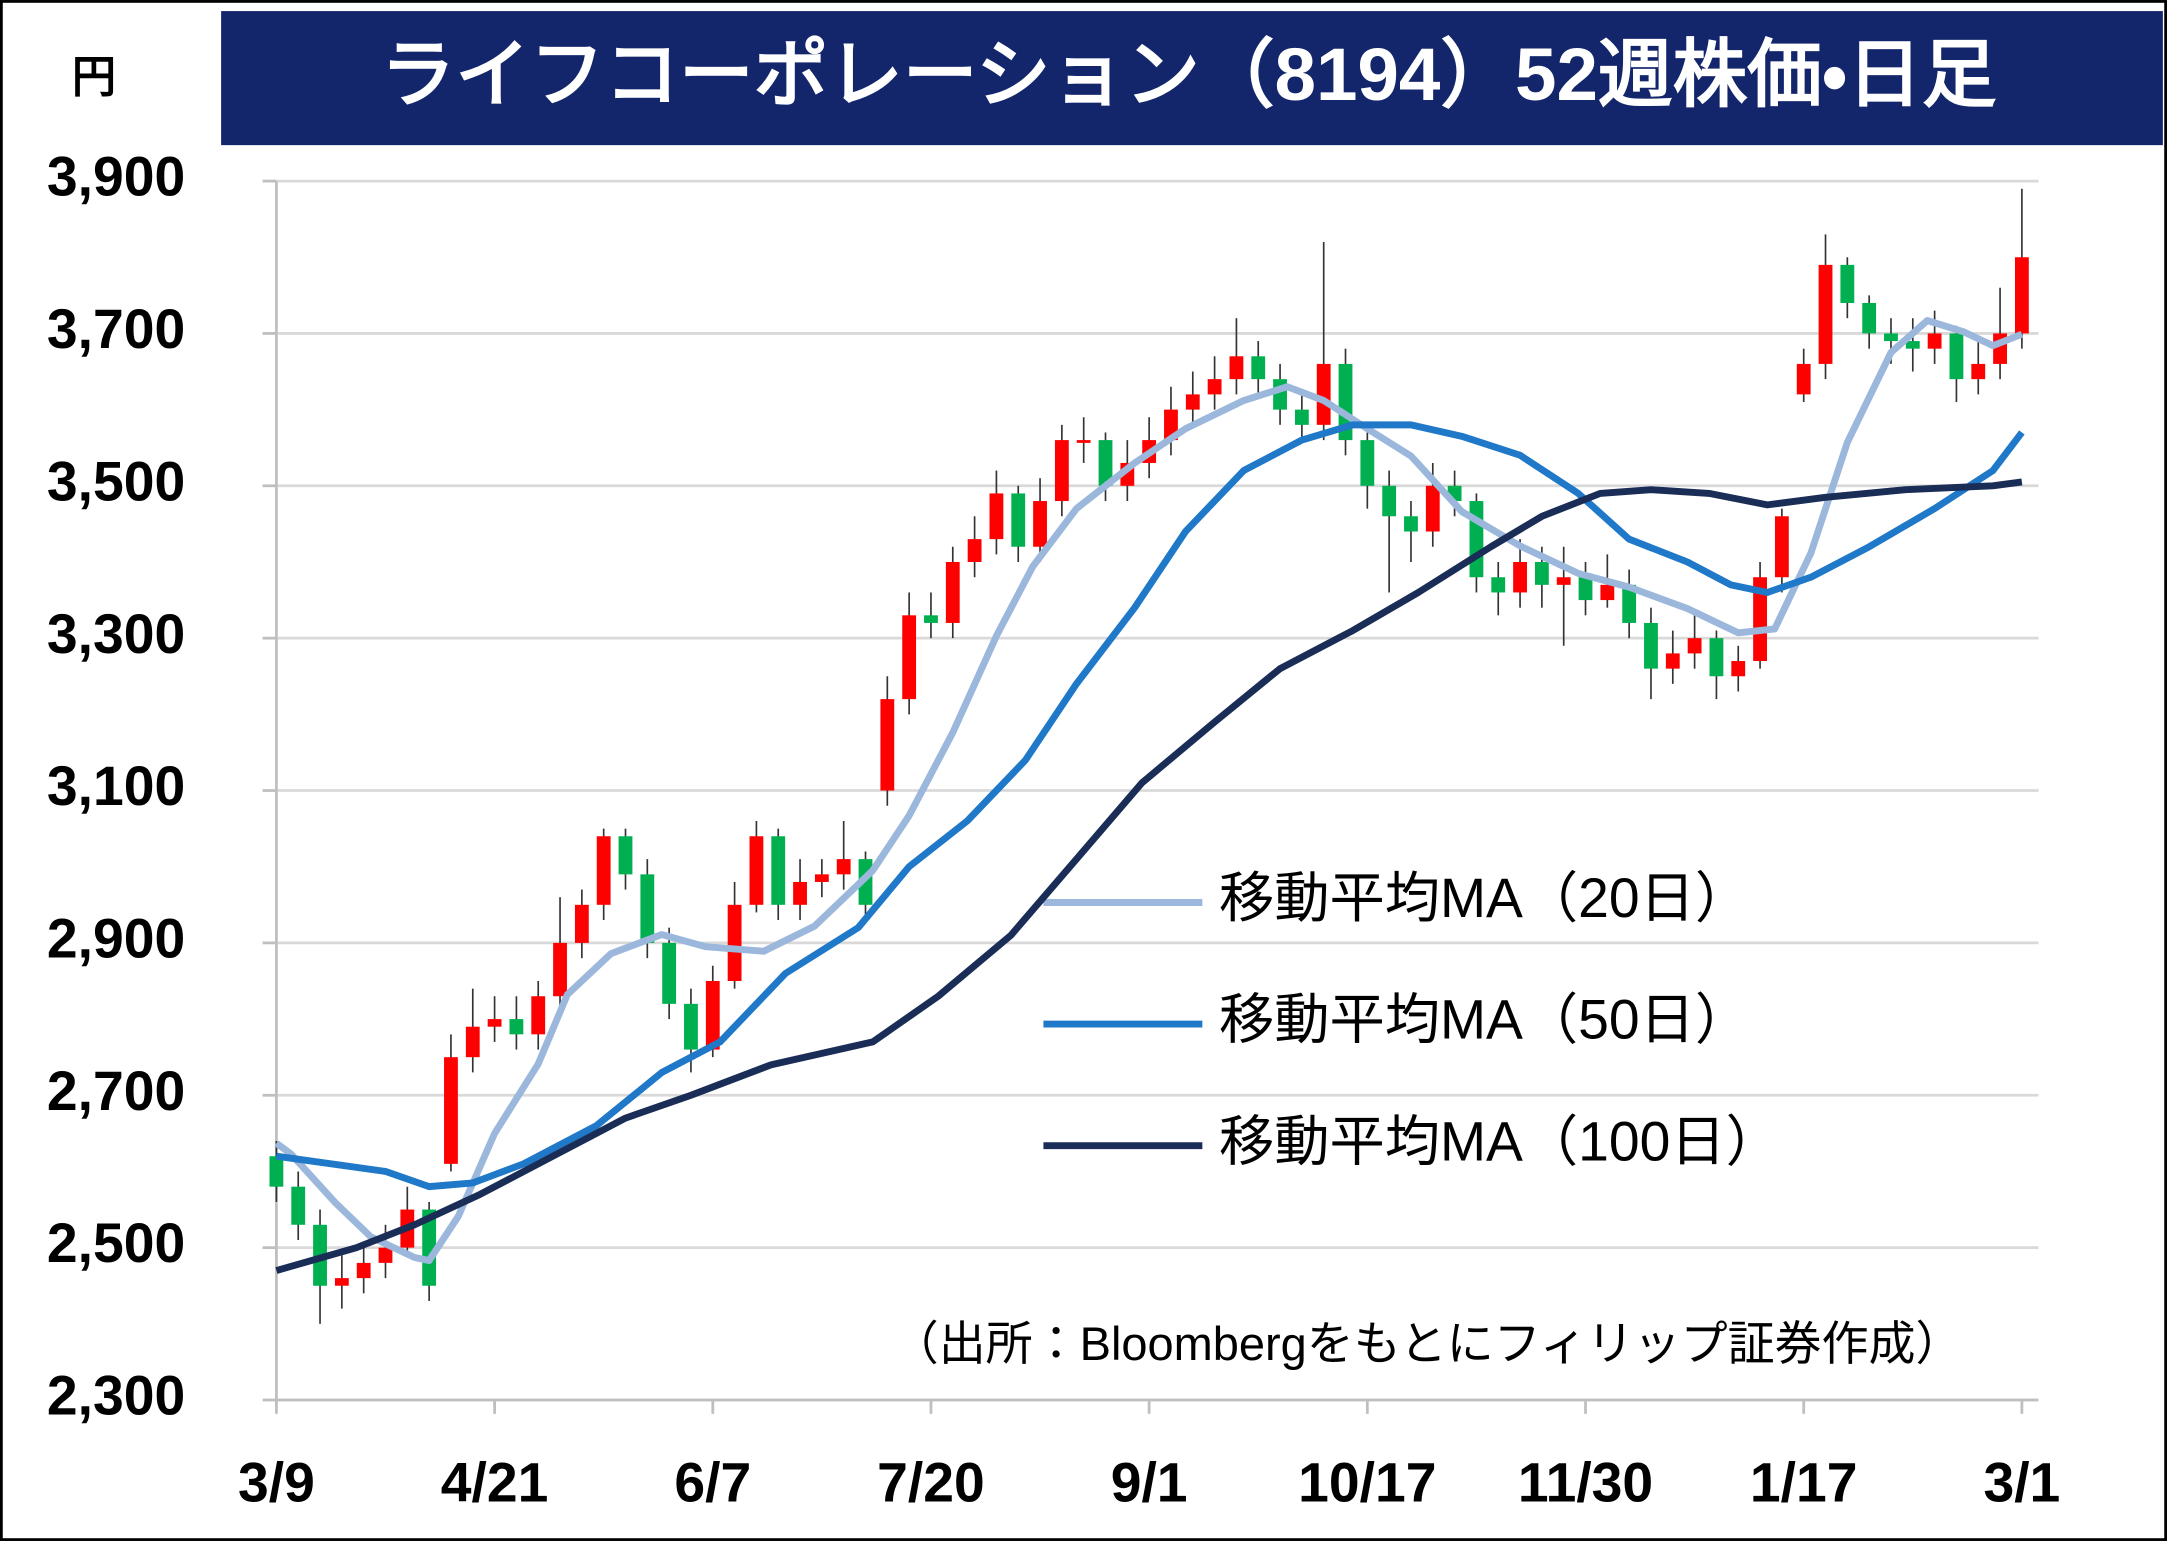  I want to click on x-tick-label: 1/17, so click(1804, 1483).